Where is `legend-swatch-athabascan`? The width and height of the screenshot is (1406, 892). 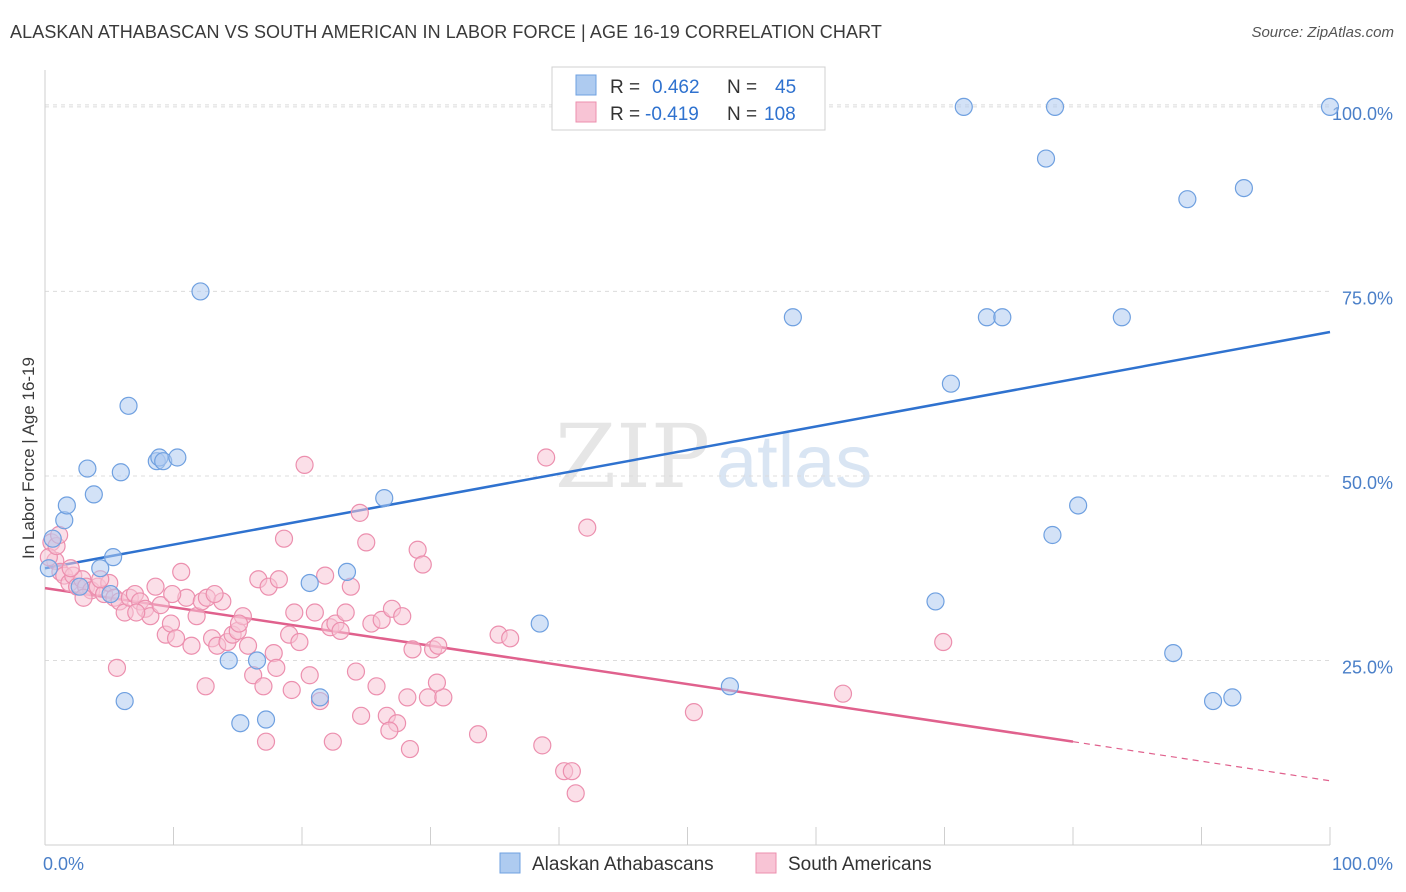 legend-swatch-athabascan is located at coordinates (586, 85).